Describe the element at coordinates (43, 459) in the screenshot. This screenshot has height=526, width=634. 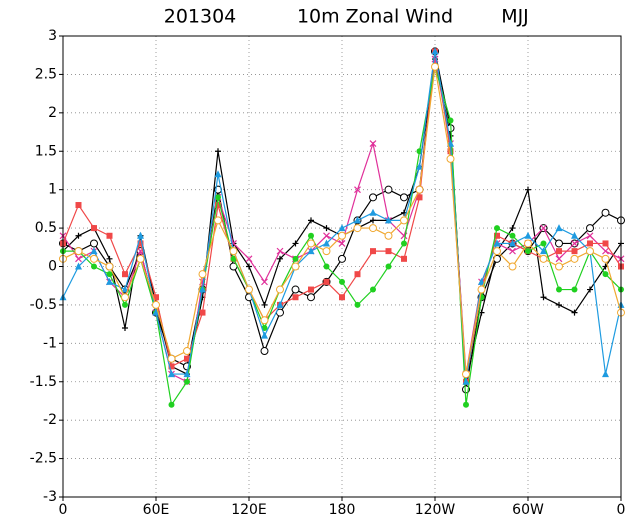
I see `y-tick-label: -2.5` at that location.